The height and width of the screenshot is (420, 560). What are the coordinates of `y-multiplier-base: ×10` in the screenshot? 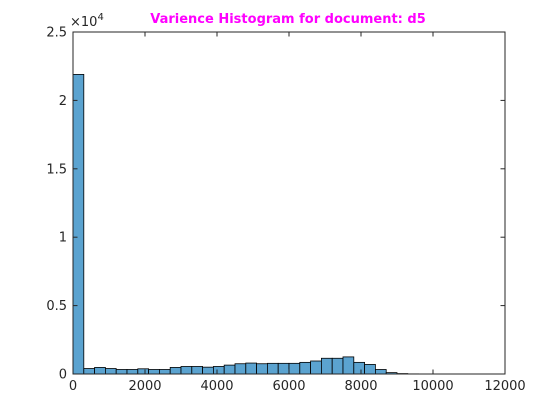 It's located at (83, 22).